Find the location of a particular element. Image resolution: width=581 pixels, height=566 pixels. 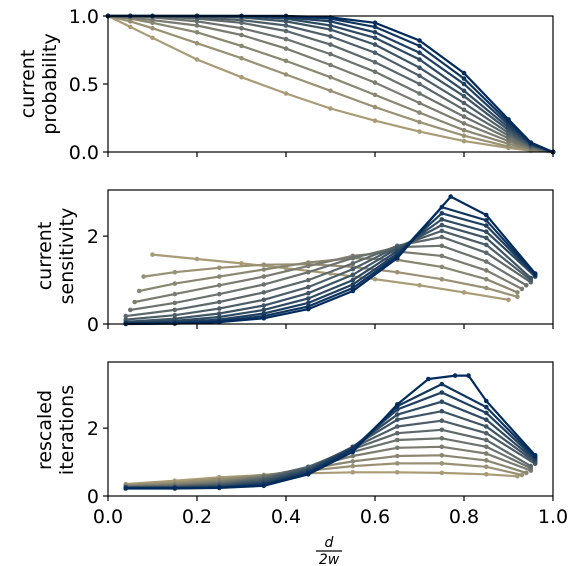

y-tick-label: 0.0 is located at coordinates (84, 153).